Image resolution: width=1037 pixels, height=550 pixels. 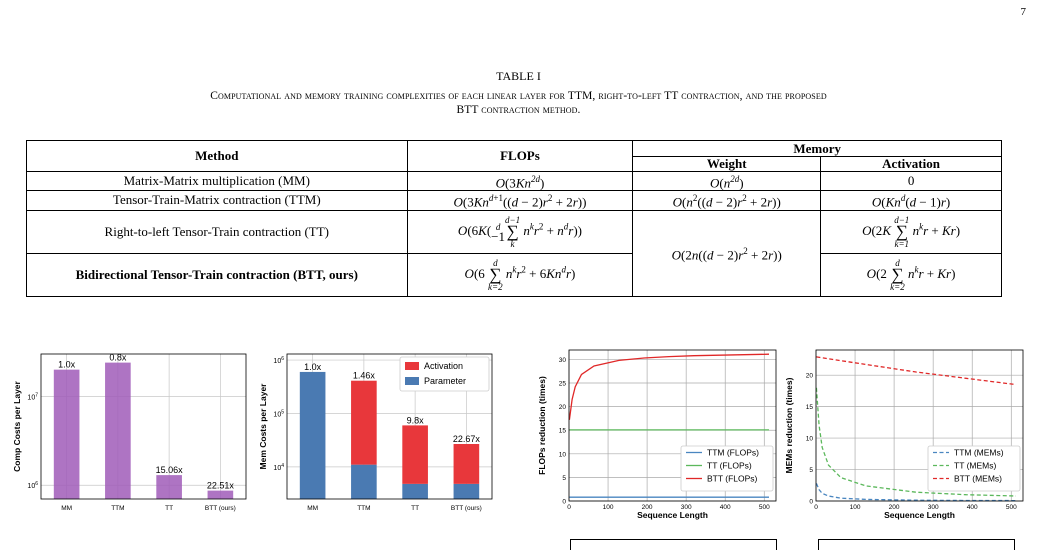 I want to click on y-tick-label: 10⁷, so click(x=32, y=396).